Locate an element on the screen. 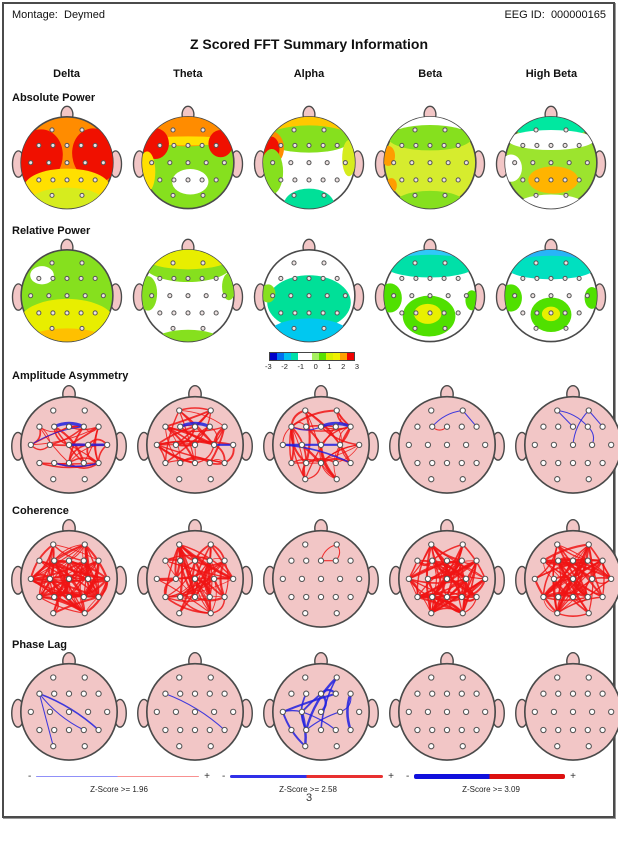 The image size is (618, 862). map-relative-power-high-beta is located at coordinates (551, 292).